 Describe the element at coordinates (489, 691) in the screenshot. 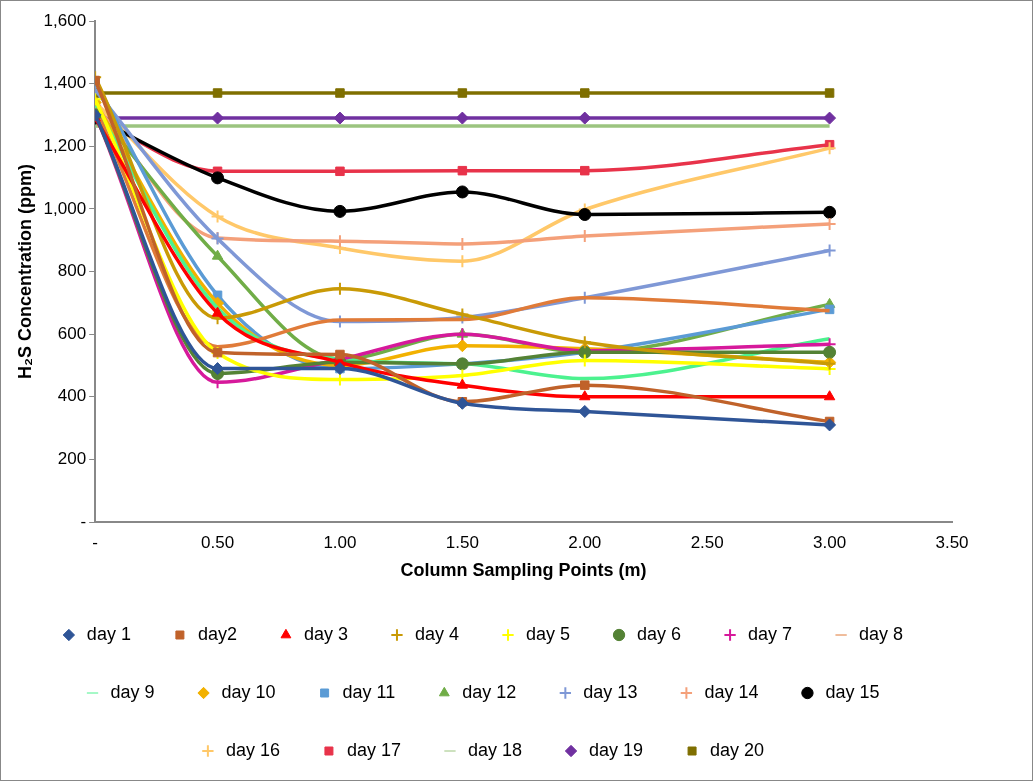

I see `legend-label: day 12` at that location.